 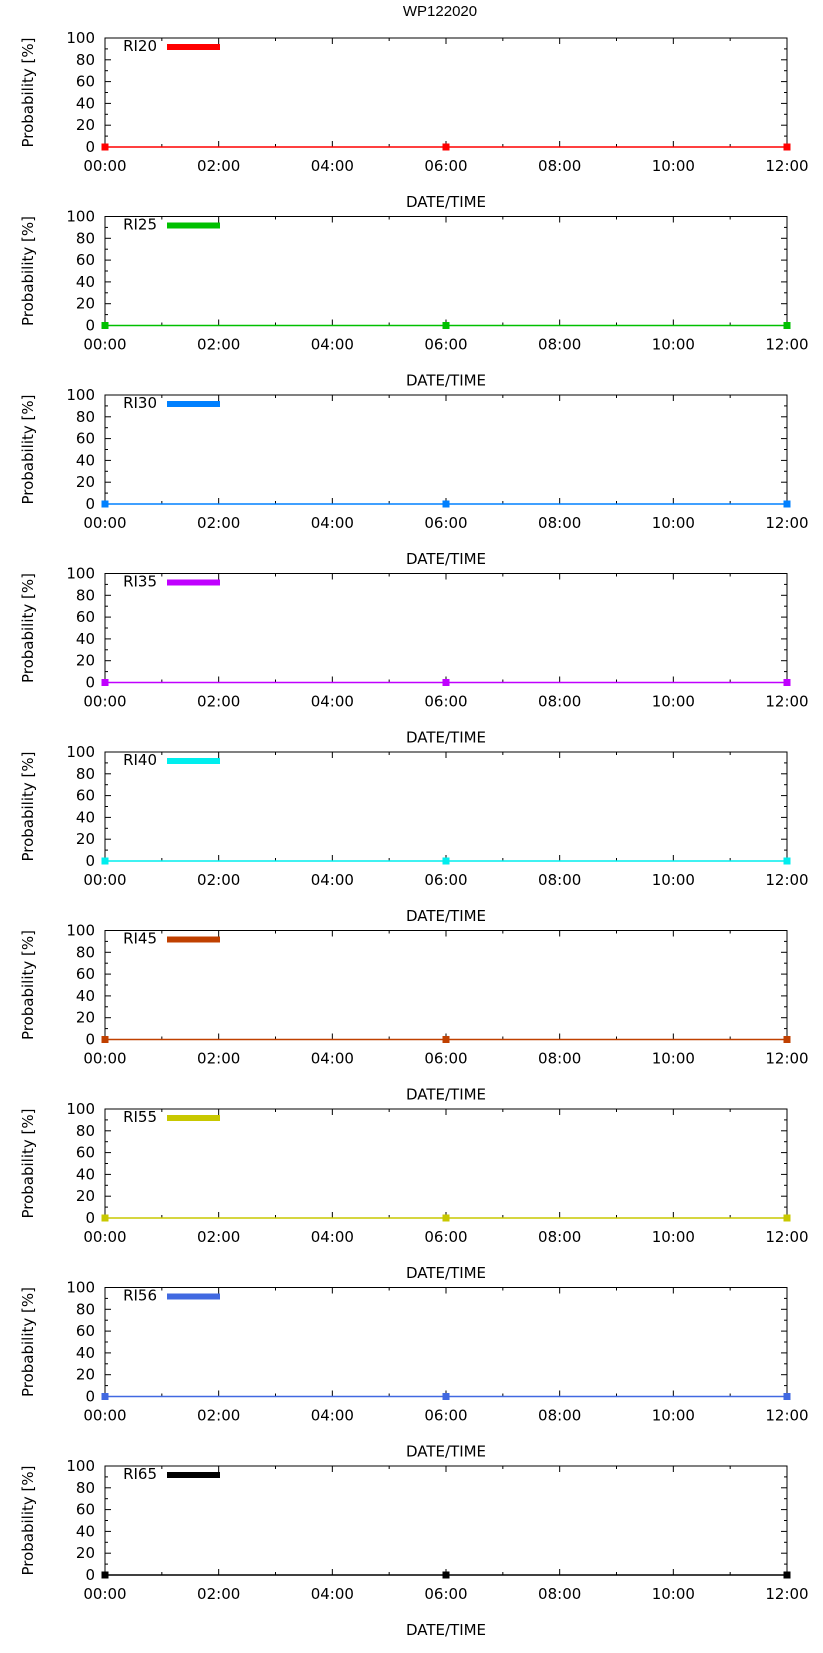 What do you see at coordinates (140, 1296) in the screenshot?
I see `legend-label: RI56` at bounding box center [140, 1296].